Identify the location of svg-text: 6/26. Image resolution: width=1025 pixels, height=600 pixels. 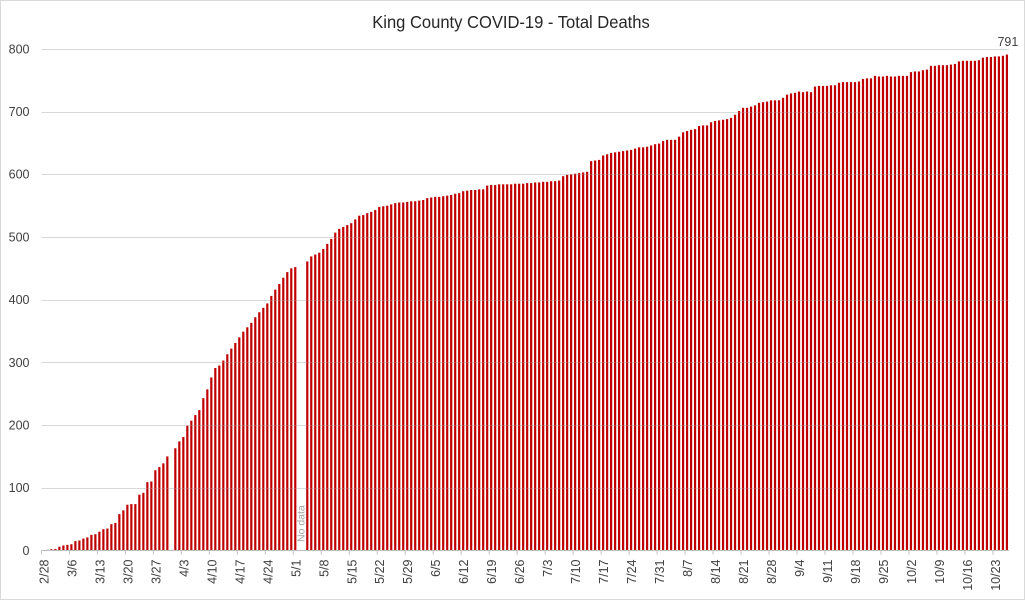
(520, 571).